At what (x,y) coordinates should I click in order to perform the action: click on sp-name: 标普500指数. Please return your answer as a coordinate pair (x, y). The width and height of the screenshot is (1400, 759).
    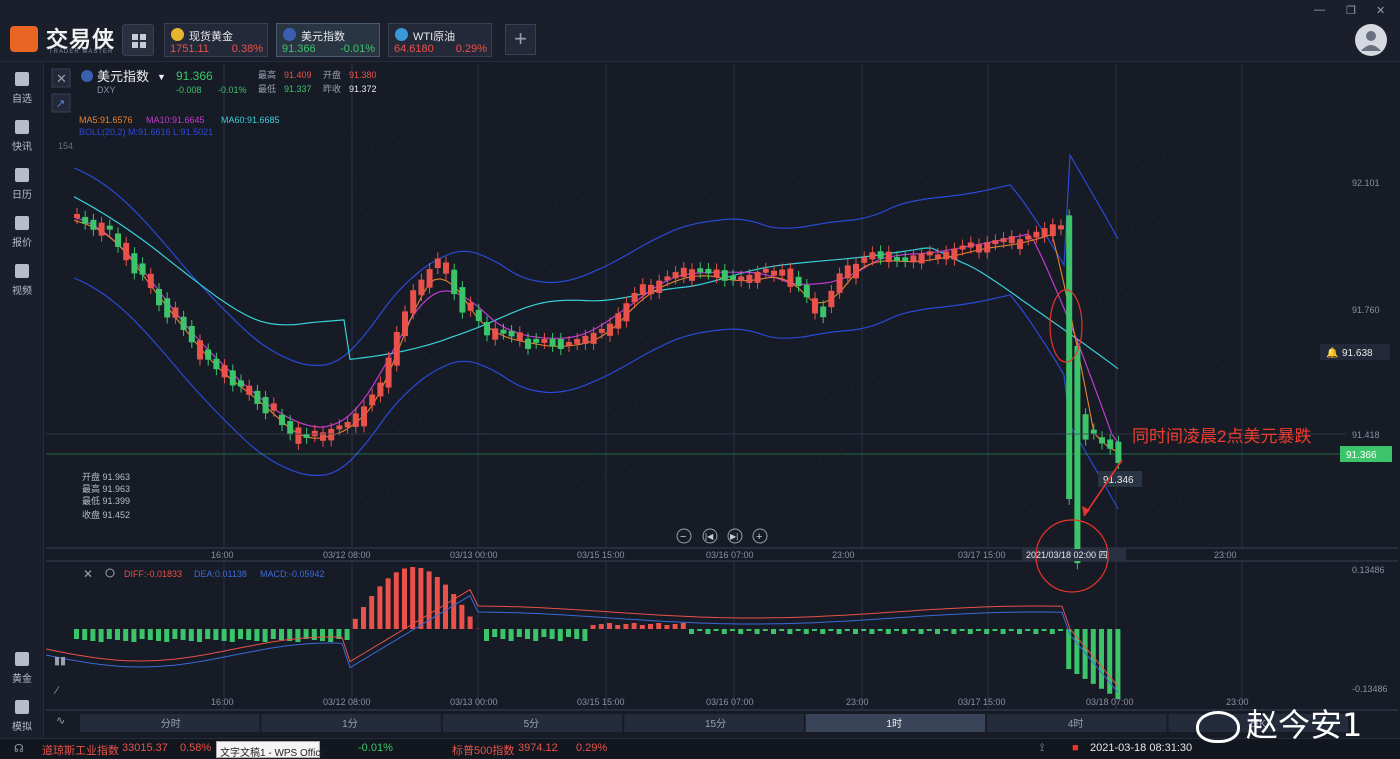
    Looking at the image, I should click on (483, 750).